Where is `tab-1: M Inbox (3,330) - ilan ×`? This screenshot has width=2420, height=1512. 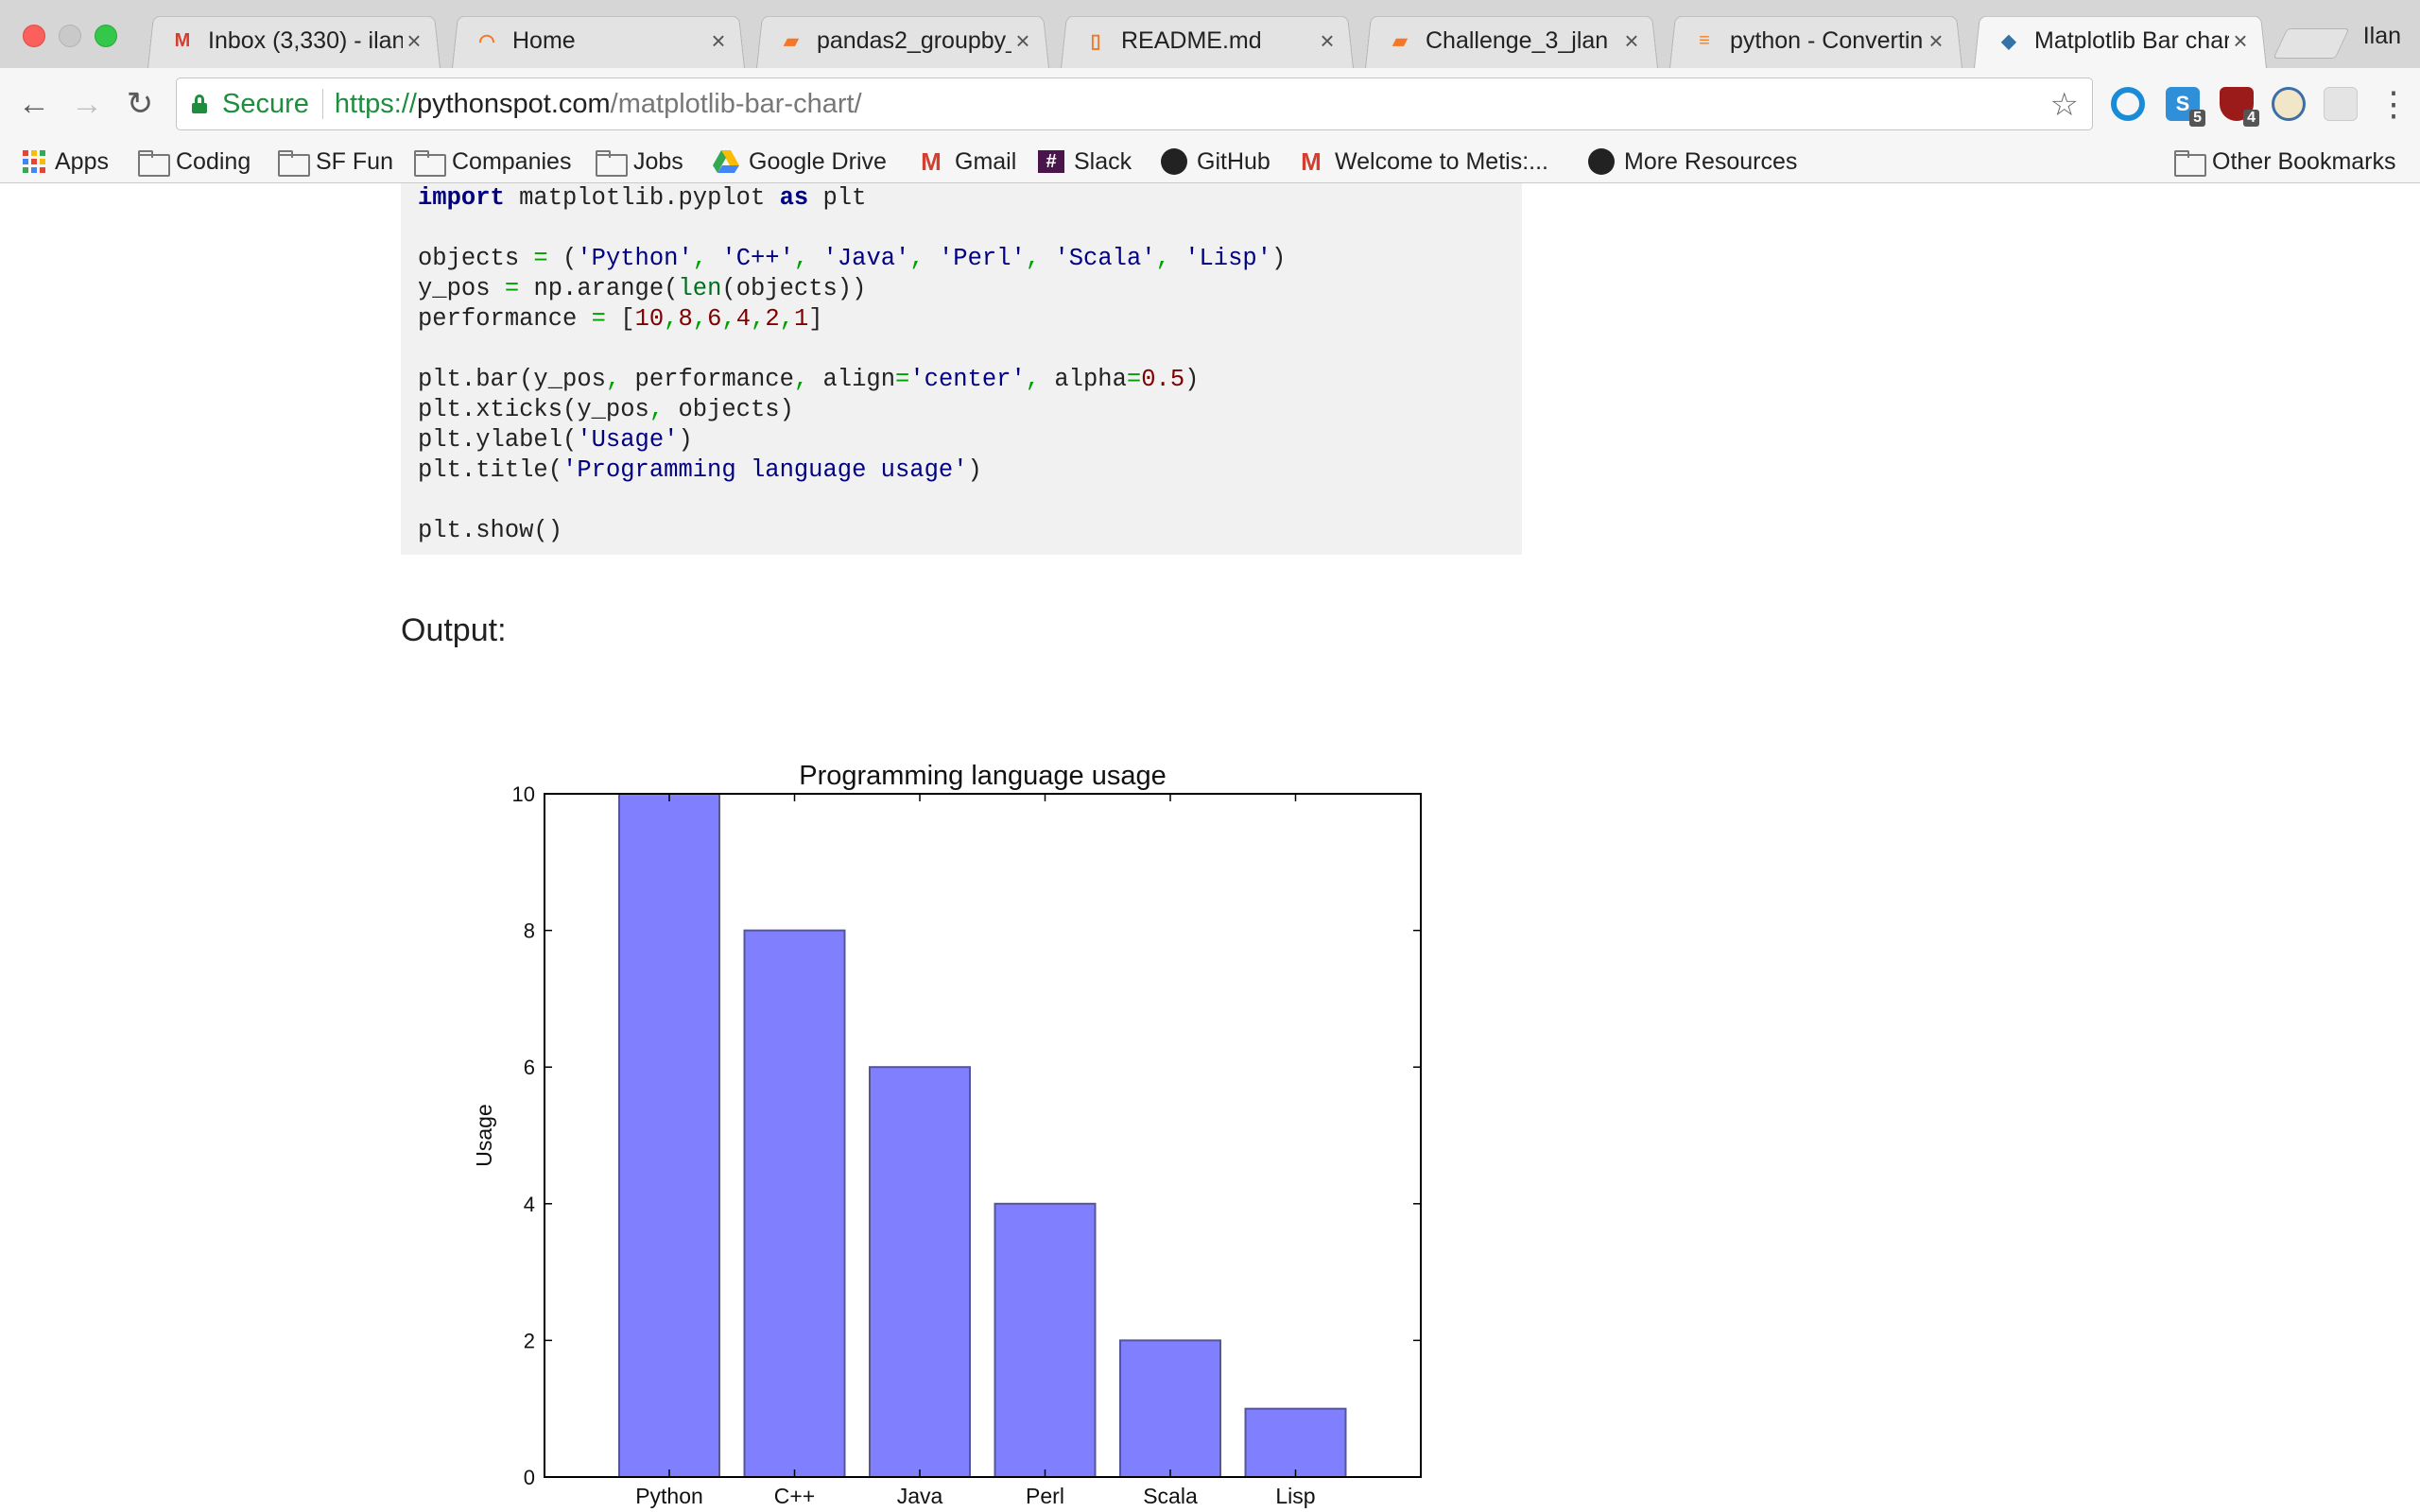
tab-1: M Inbox (3,330) - ilan × is located at coordinates (294, 40).